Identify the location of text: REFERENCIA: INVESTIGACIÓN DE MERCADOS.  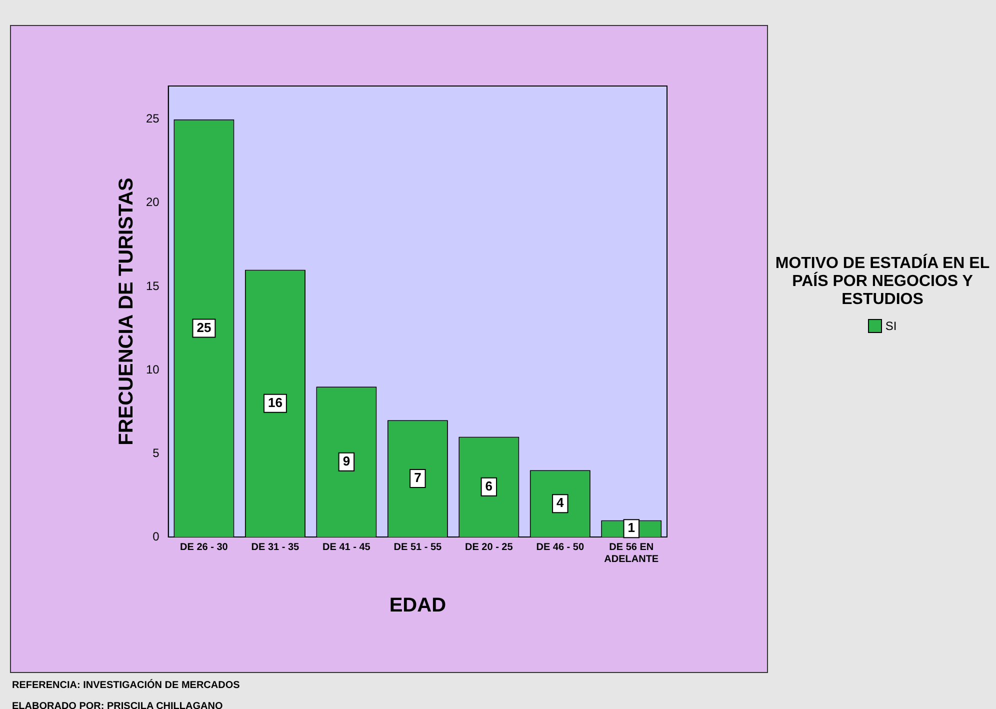
(126, 685).